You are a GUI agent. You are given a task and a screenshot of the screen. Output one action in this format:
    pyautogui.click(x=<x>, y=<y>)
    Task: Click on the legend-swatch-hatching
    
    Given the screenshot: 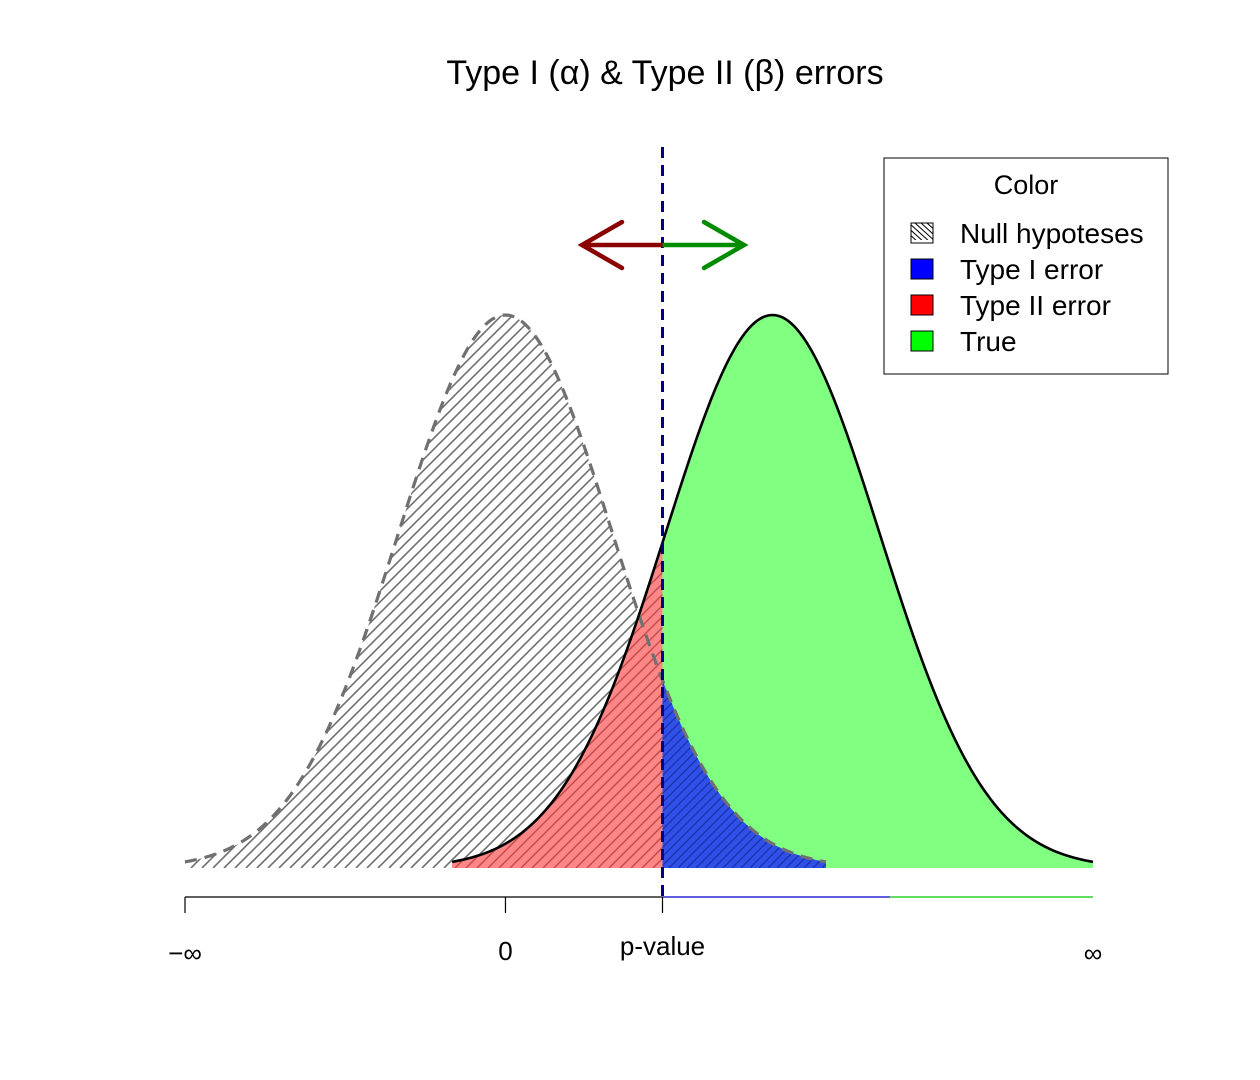 What is the action you would take?
    pyautogui.click(x=922, y=231)
    